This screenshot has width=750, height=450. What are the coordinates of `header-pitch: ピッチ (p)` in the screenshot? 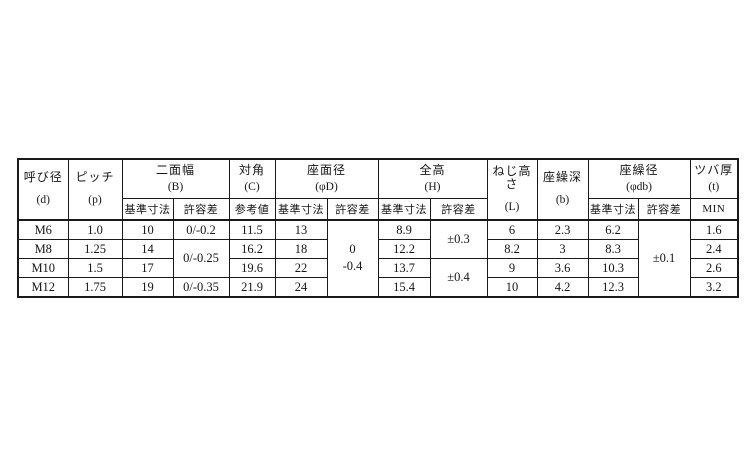 It's located at (95, 189).